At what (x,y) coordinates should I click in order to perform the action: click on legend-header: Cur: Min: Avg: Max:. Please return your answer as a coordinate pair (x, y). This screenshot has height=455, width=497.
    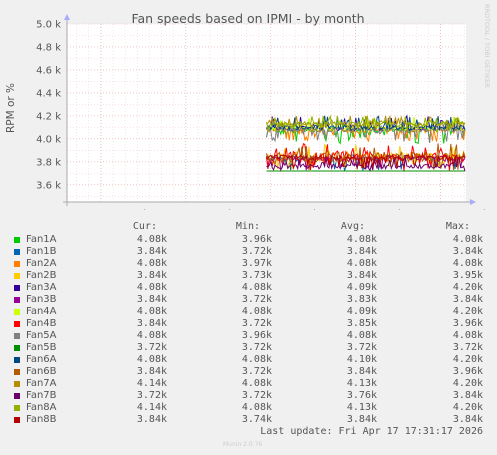
    Looking at the image, I should click on (248, 227).